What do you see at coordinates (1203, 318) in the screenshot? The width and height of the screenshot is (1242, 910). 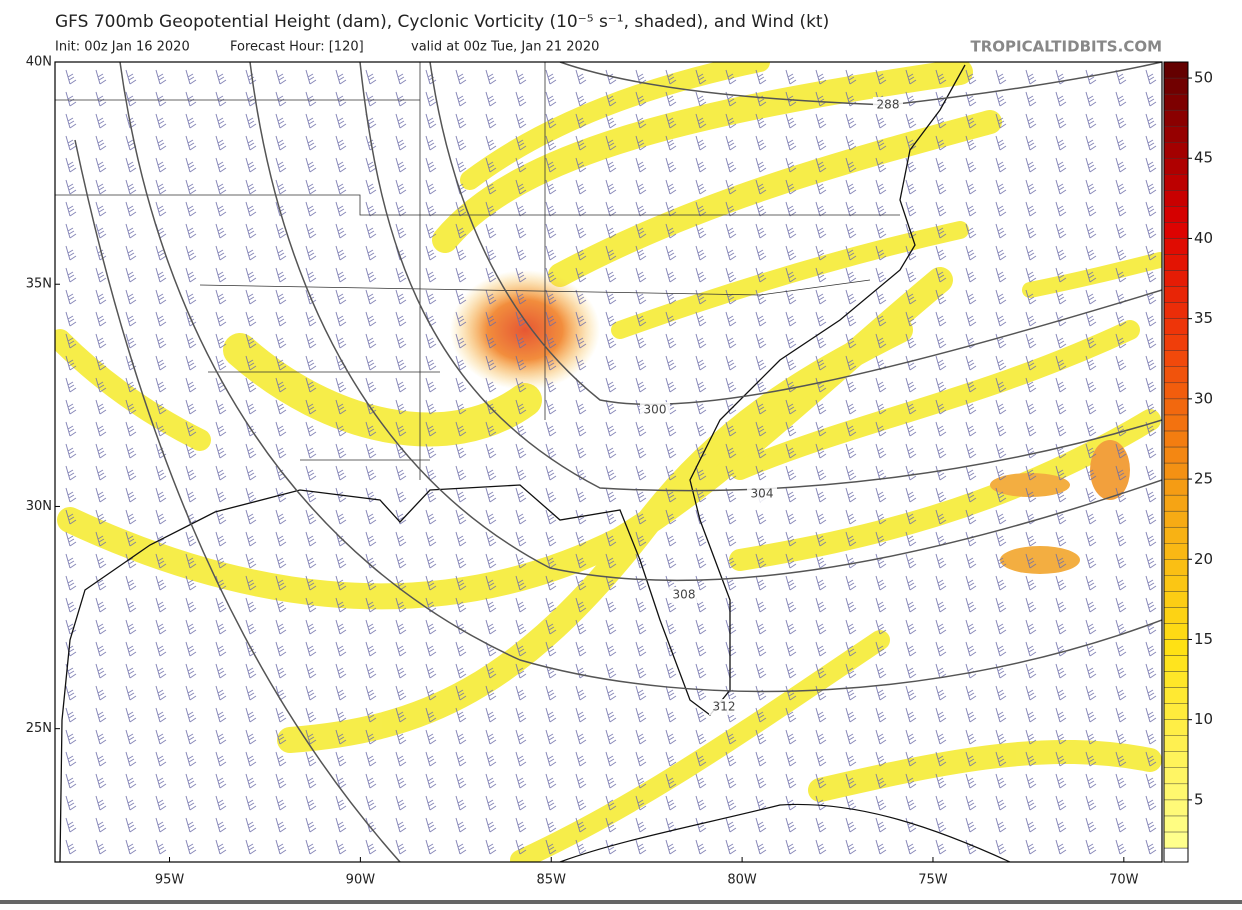 I see `colorbar-tick-label: 35` at bounding box center [1203, 318].